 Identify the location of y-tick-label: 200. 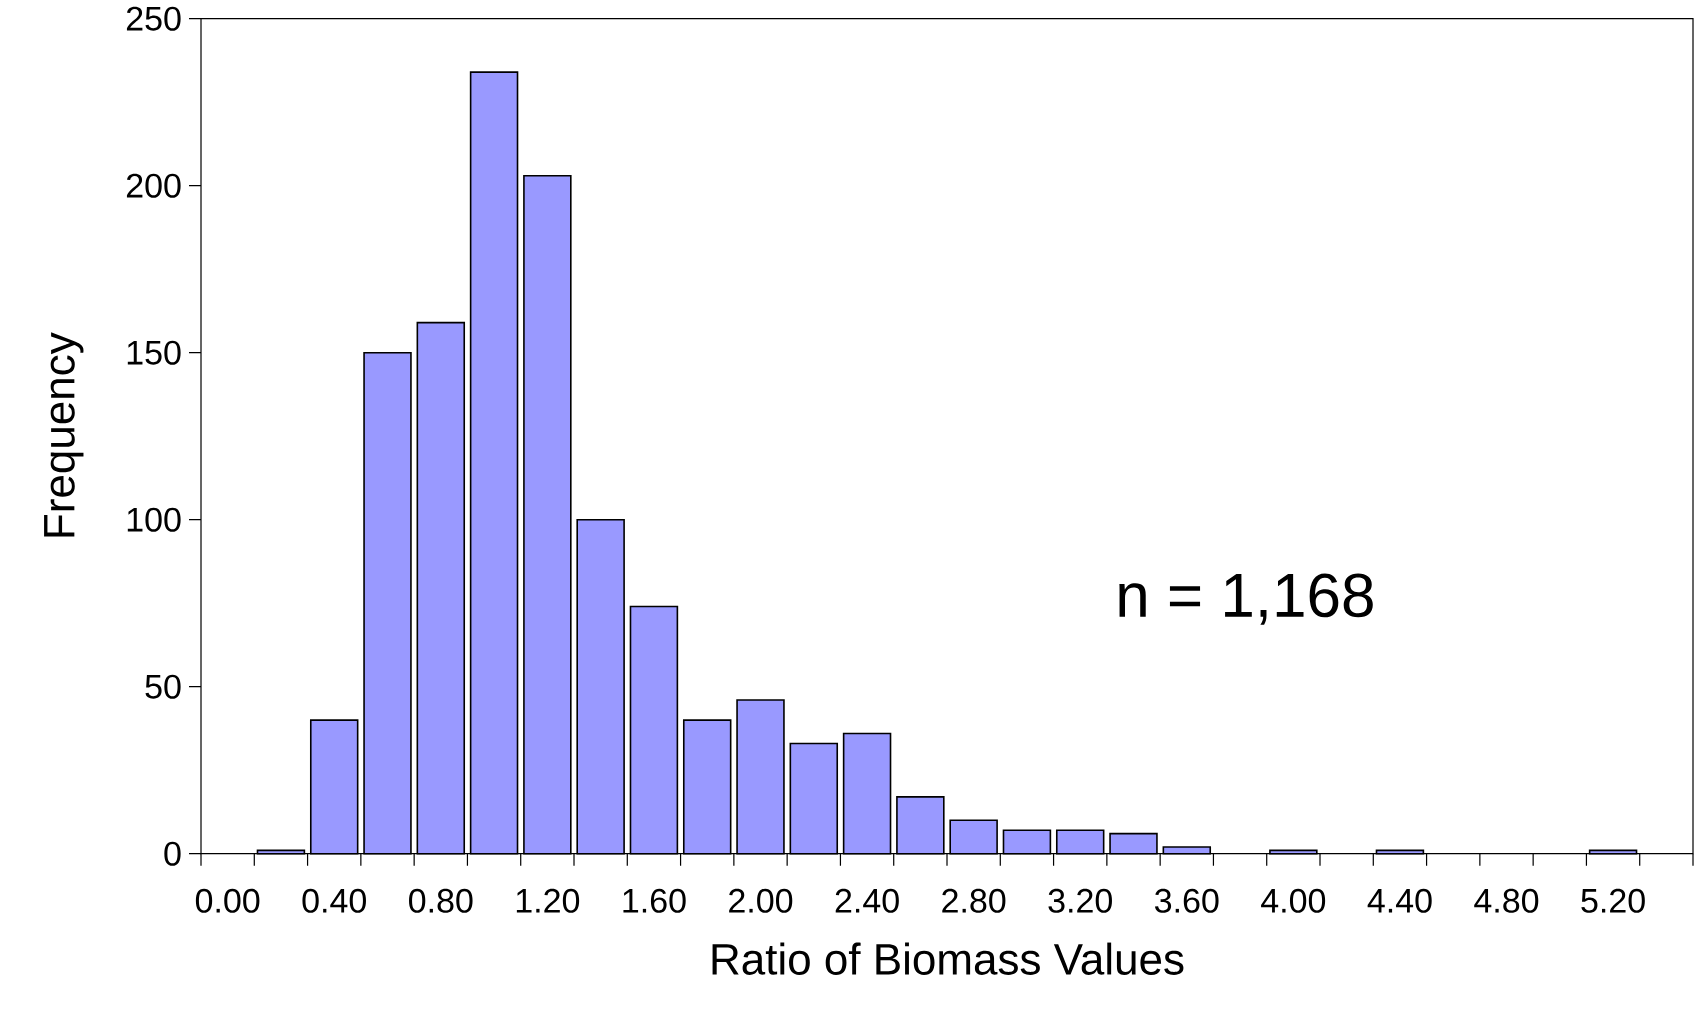
(153, 185).